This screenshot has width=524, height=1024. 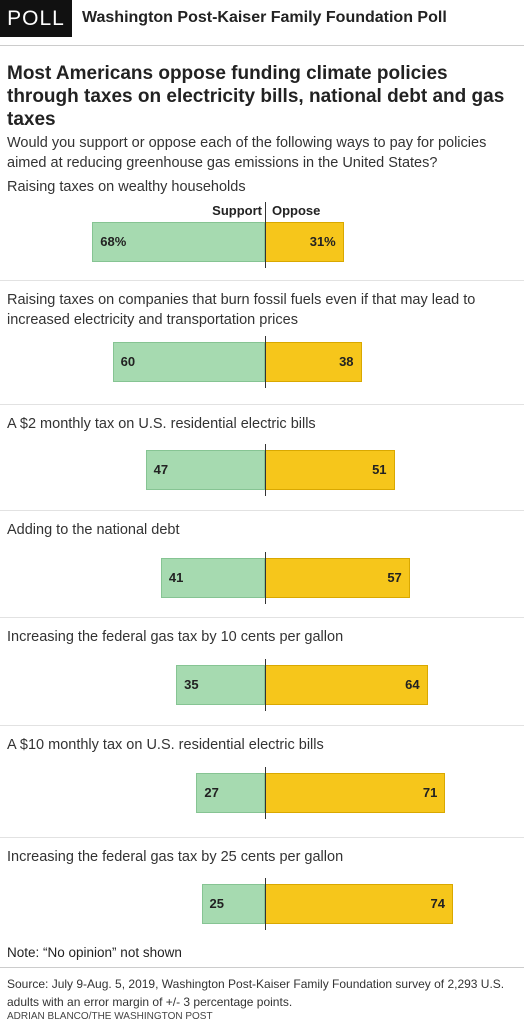 What do you see at coordinates (430, 792) in the screenshot?
I see `value-label: 71` at bounding box center [430, 792].